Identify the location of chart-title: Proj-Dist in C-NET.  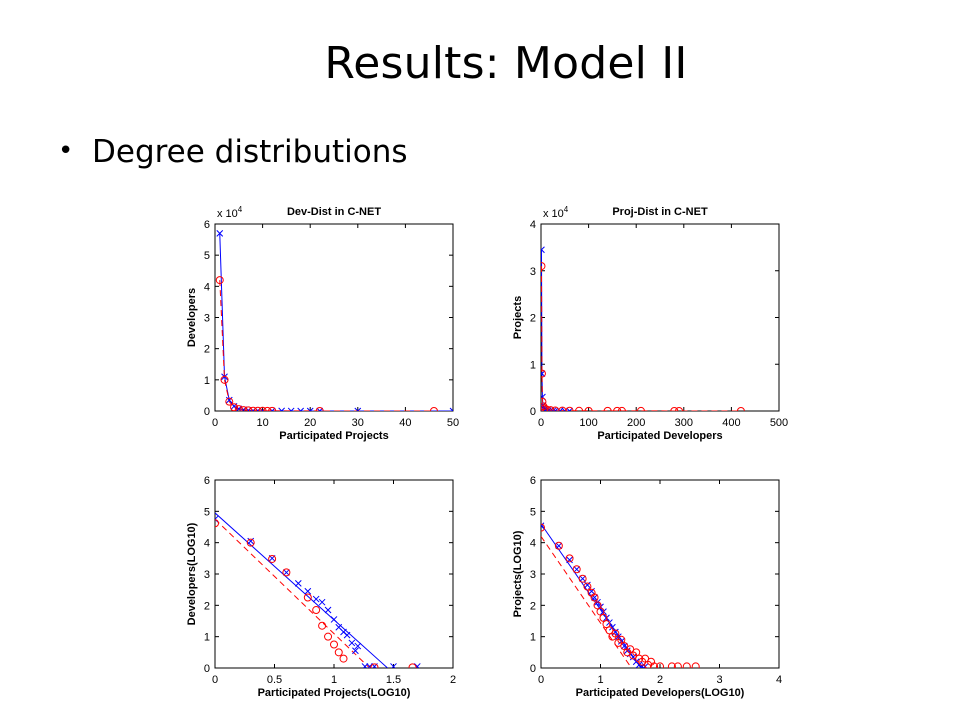
(660, 212).